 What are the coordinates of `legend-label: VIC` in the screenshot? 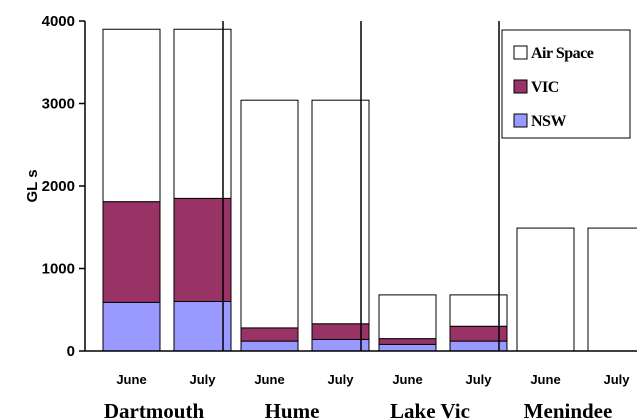 It's located at (545, 87).